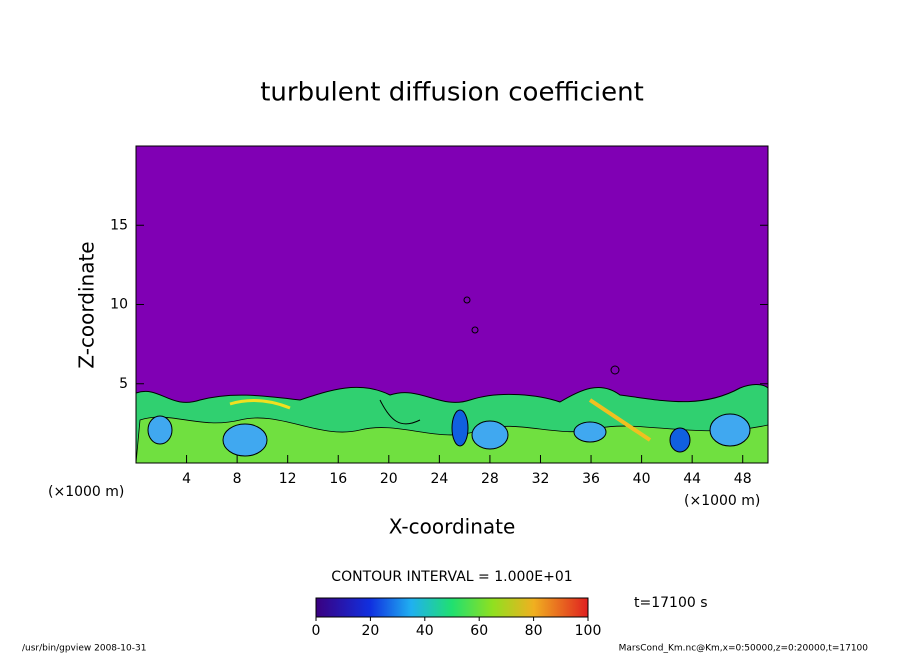 This screenshot has width=904, height=654. What do you see at coordinates (452, 93) in the screenshot?
I see `chart-title: turbulent diffusion coefficient` at bounding box center [452, 93].